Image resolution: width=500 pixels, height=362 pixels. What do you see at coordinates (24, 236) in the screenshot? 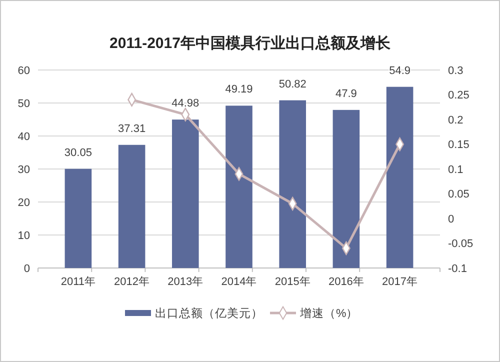
I see `y-tick-label: 10` at bounding box center [24, 236].